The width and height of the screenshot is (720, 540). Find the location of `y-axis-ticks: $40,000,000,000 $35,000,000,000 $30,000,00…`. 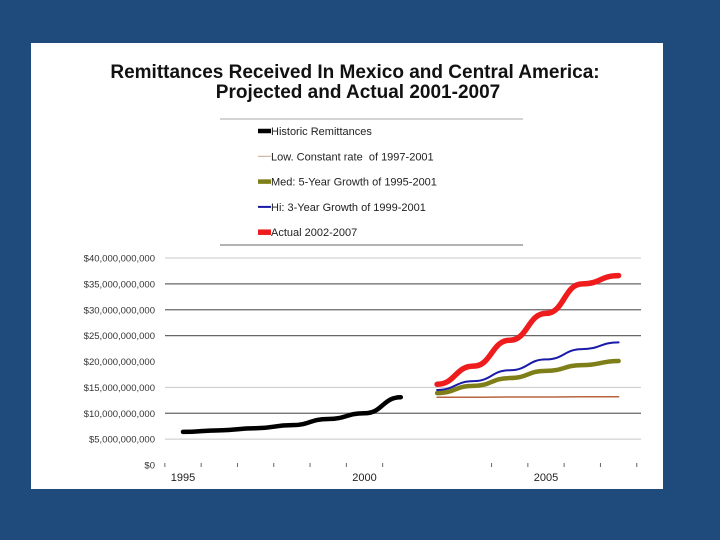

y-axis-ticks: $40,000,000,000 $35,000,000,000 $30,000,00… is located at coordinates (119, 363).